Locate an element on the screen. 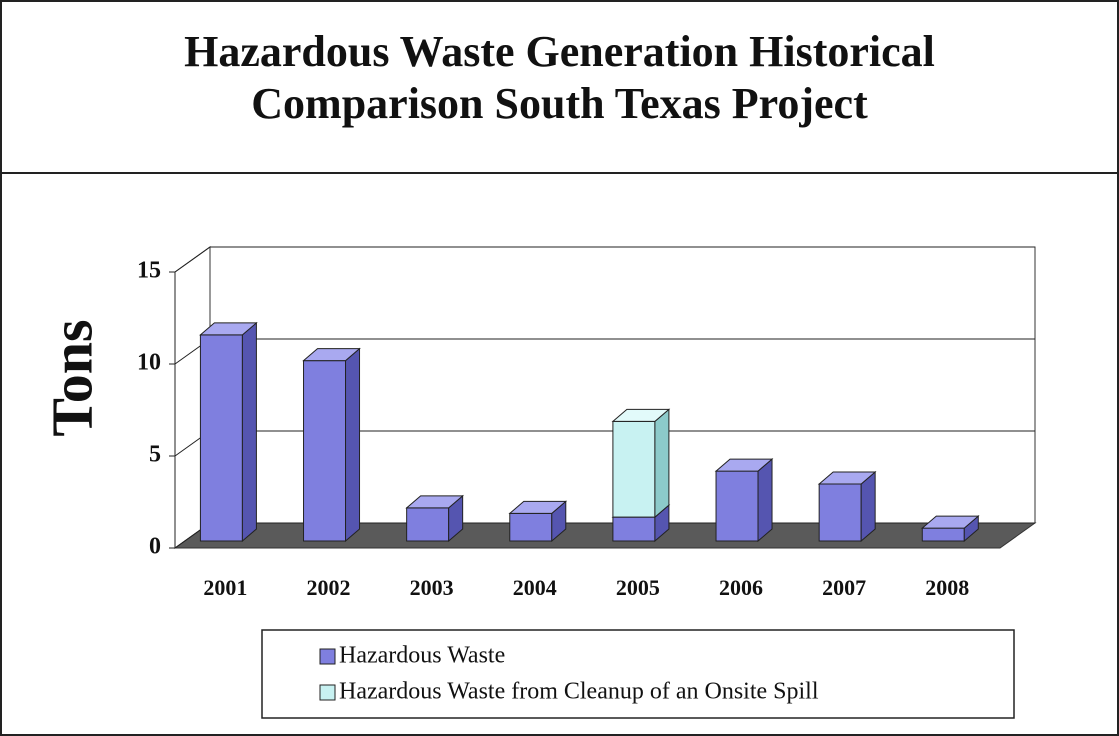 The width and height of the screenshot is (1119, 736). x-tick-label: 2001 is located at coordinates (225, 587).